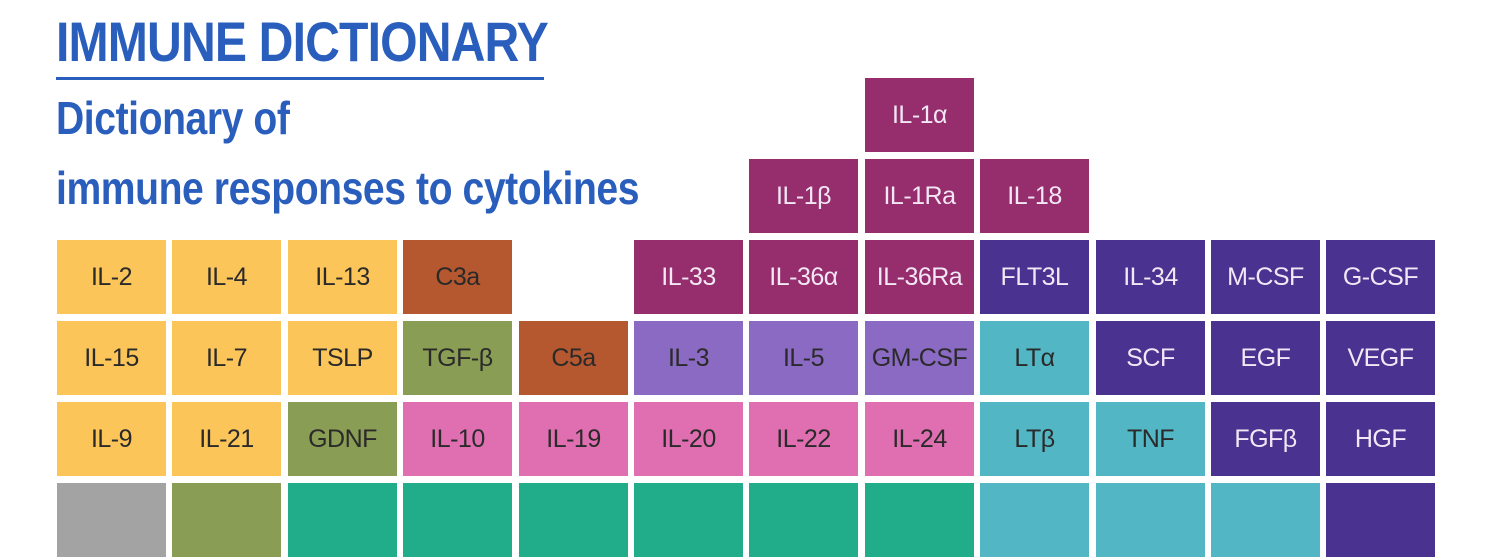 The width and height of the screenshot is (1500, 557). What do you see at coordinates (302, 41) in the screenshot?
I see `page-title: IMMUNE DICTIONARY` at bounding box center [302, 41].